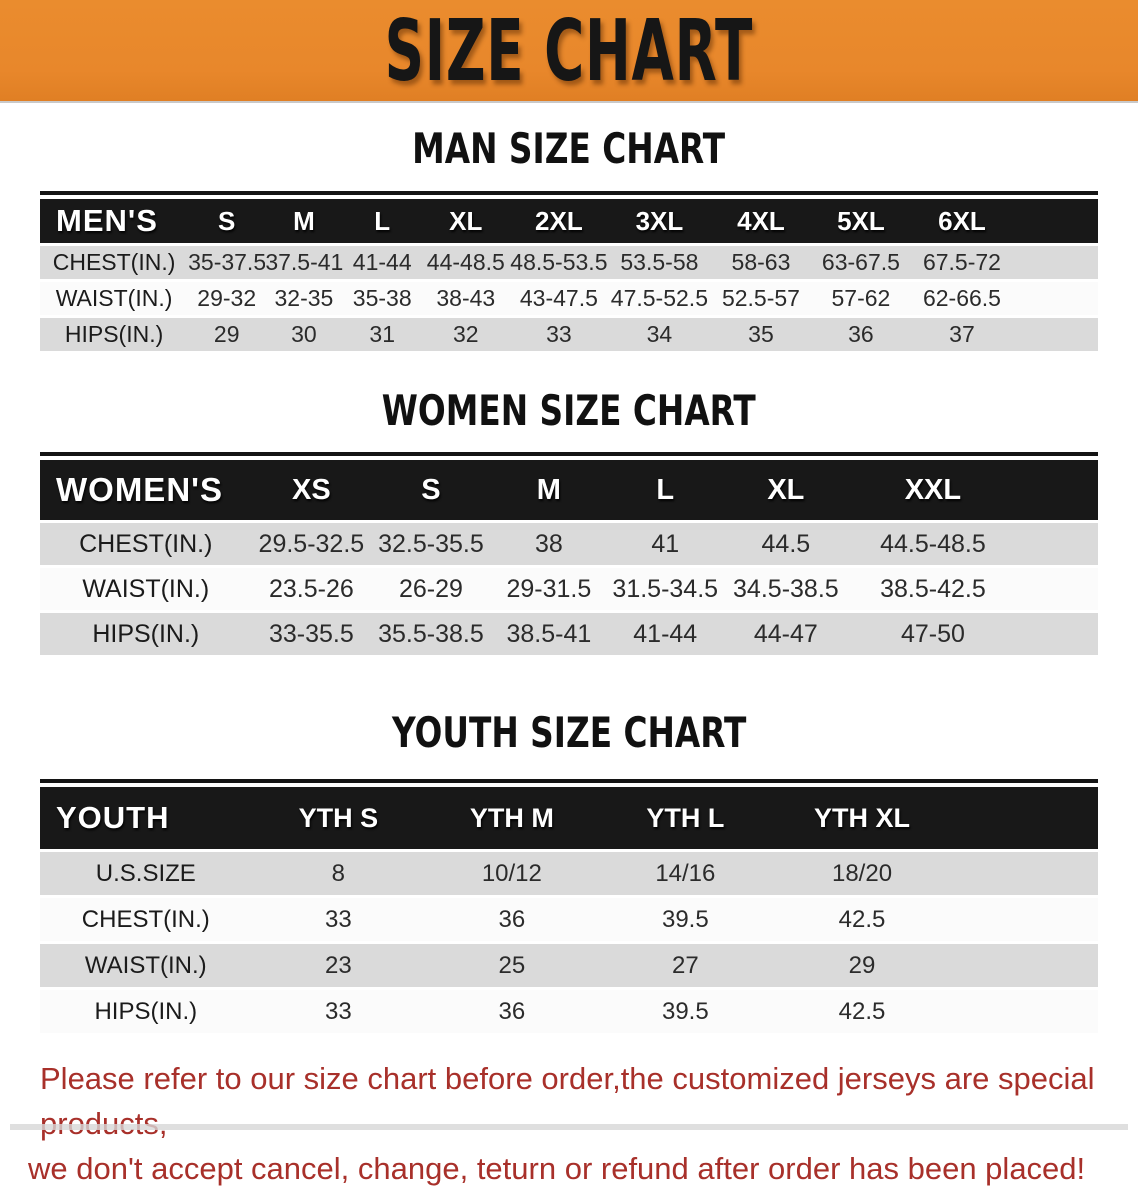 The image size is (1138, 1191). What do you see at coordinates (933, 589) in the screenshot?
I see `size-value-cell: 38.5-42.5` at bounding box center [933, 589].